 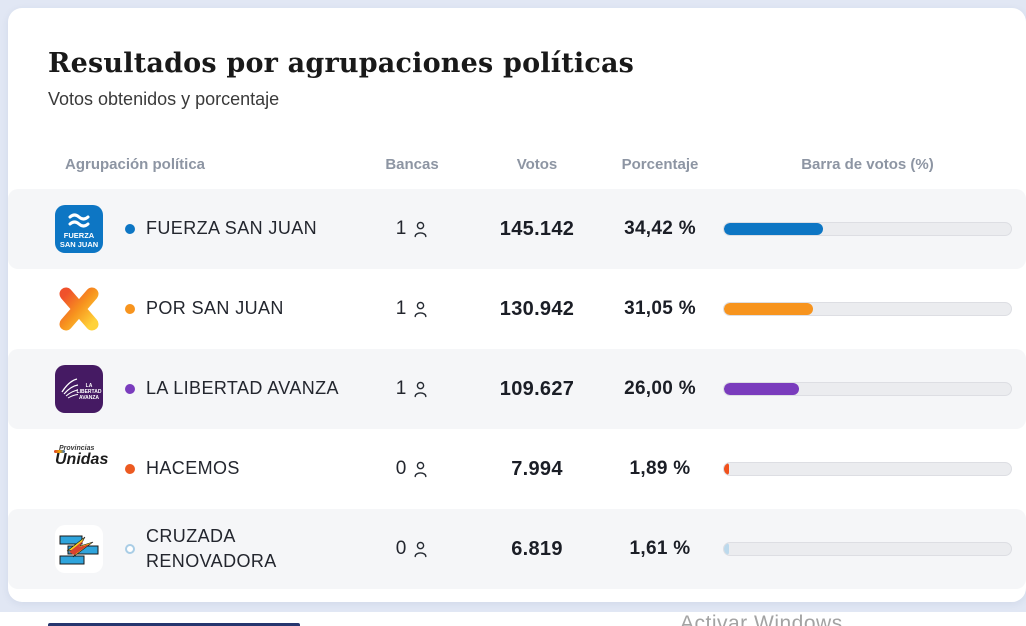 I want to click on header-vote-bar: Barra de votos (%), so click(x=867, y=164).